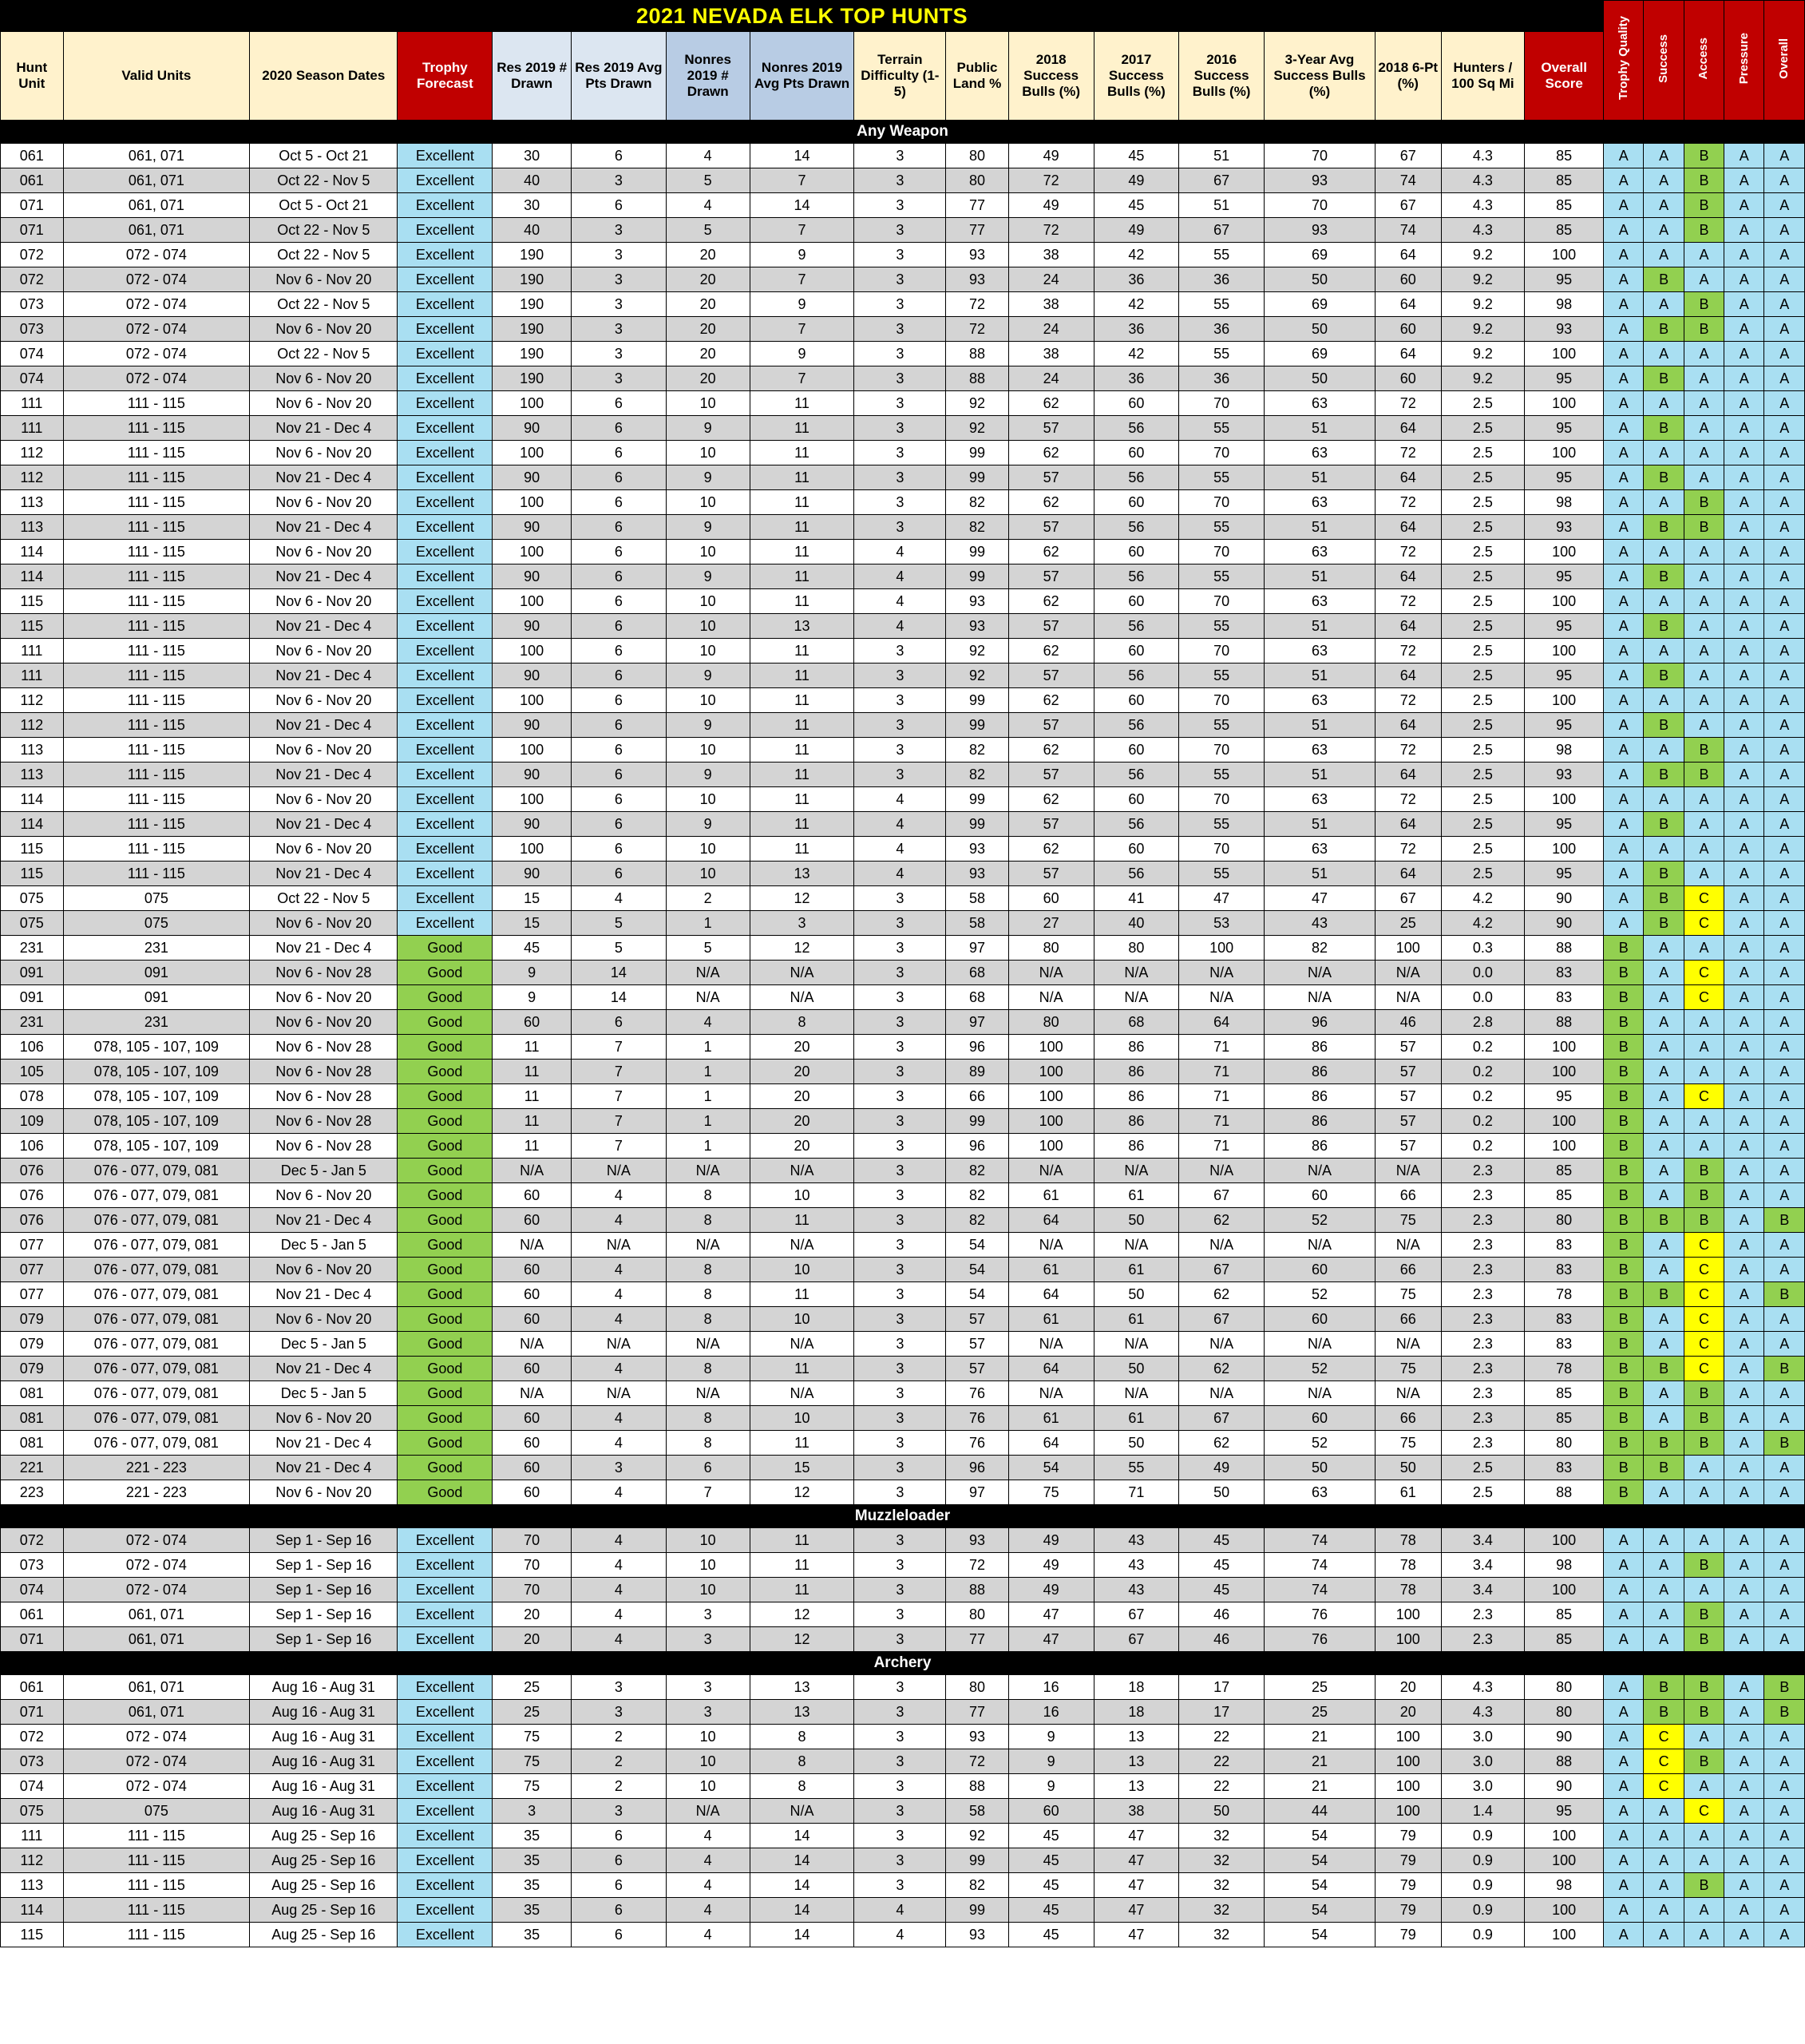  Describe the element at coordinates (977, 230) in the screenshot. I see `cell-public-land: 77` at that location.